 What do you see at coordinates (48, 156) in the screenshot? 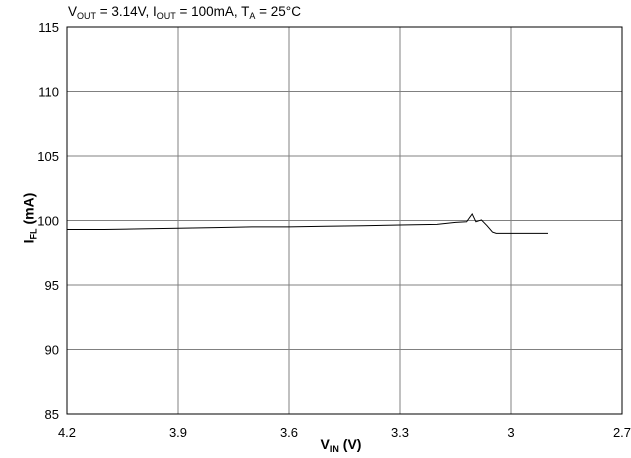
I see `y-tick-label: 105` at bounding box center [48, 156].